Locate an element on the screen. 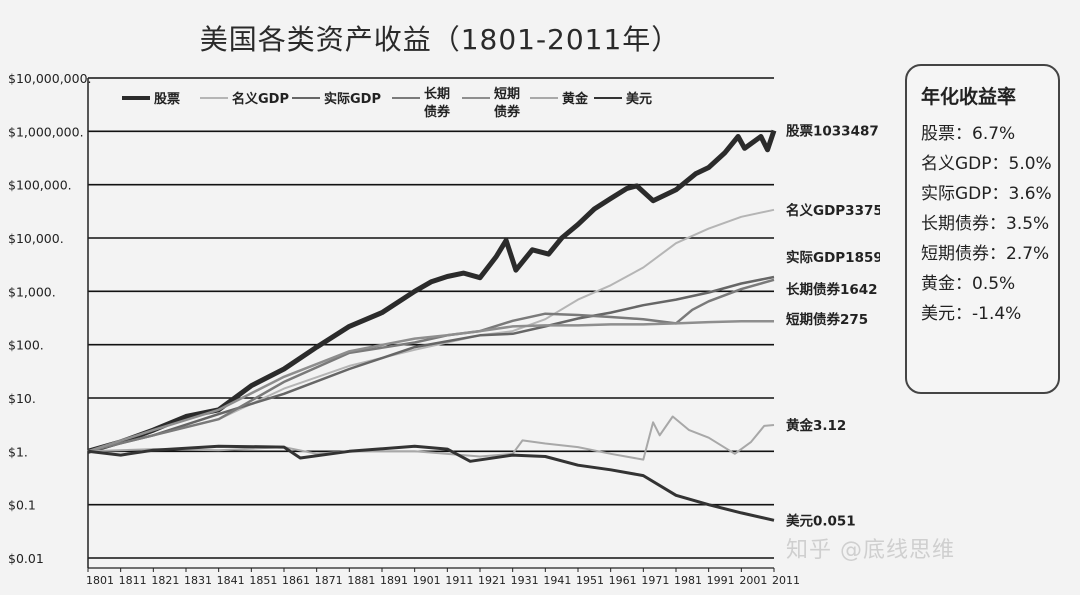 The image size is (1080, 595). y-tick-label: $0.1 is located at coordinates (22, 505).